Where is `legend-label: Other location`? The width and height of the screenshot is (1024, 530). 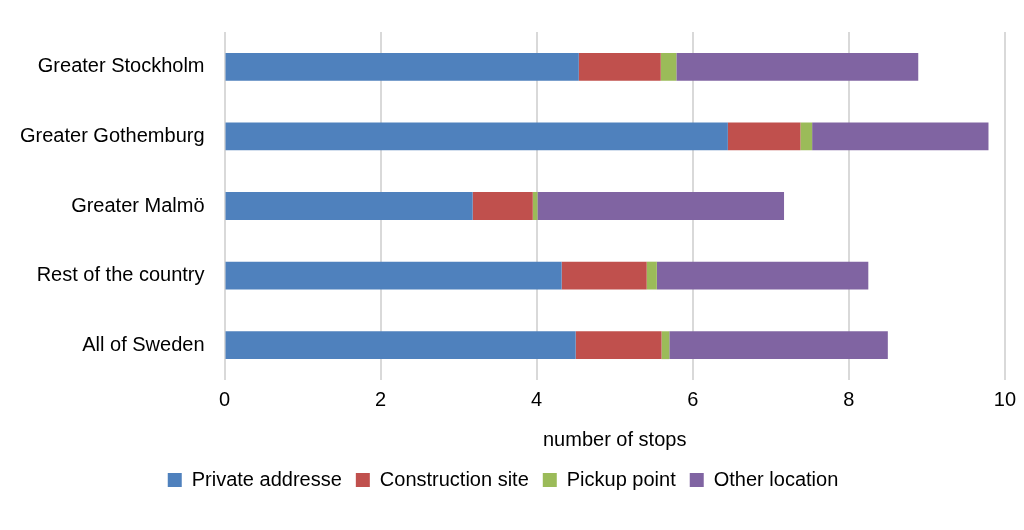
legend-label: Other location is located at coordinates (776, 478).